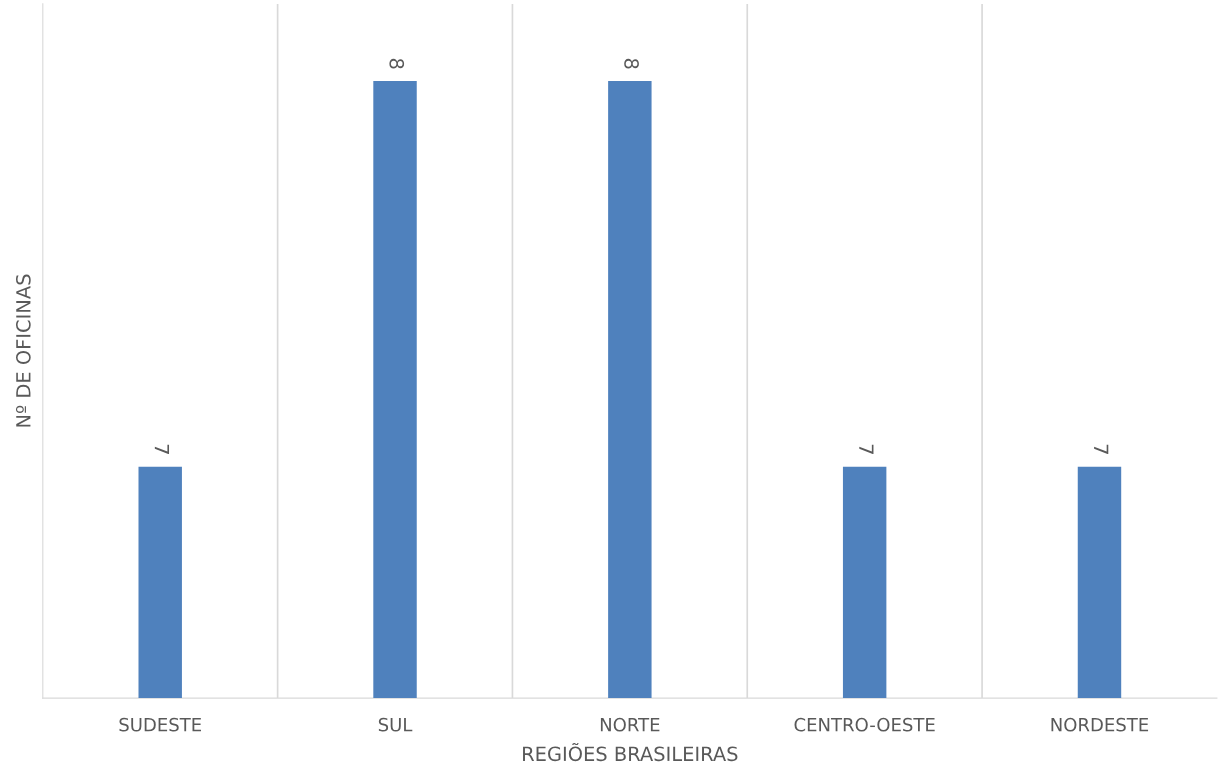 The image size is (1223, 780). I want to click on x-tick-label: SUDESTE, so click(160, 724).